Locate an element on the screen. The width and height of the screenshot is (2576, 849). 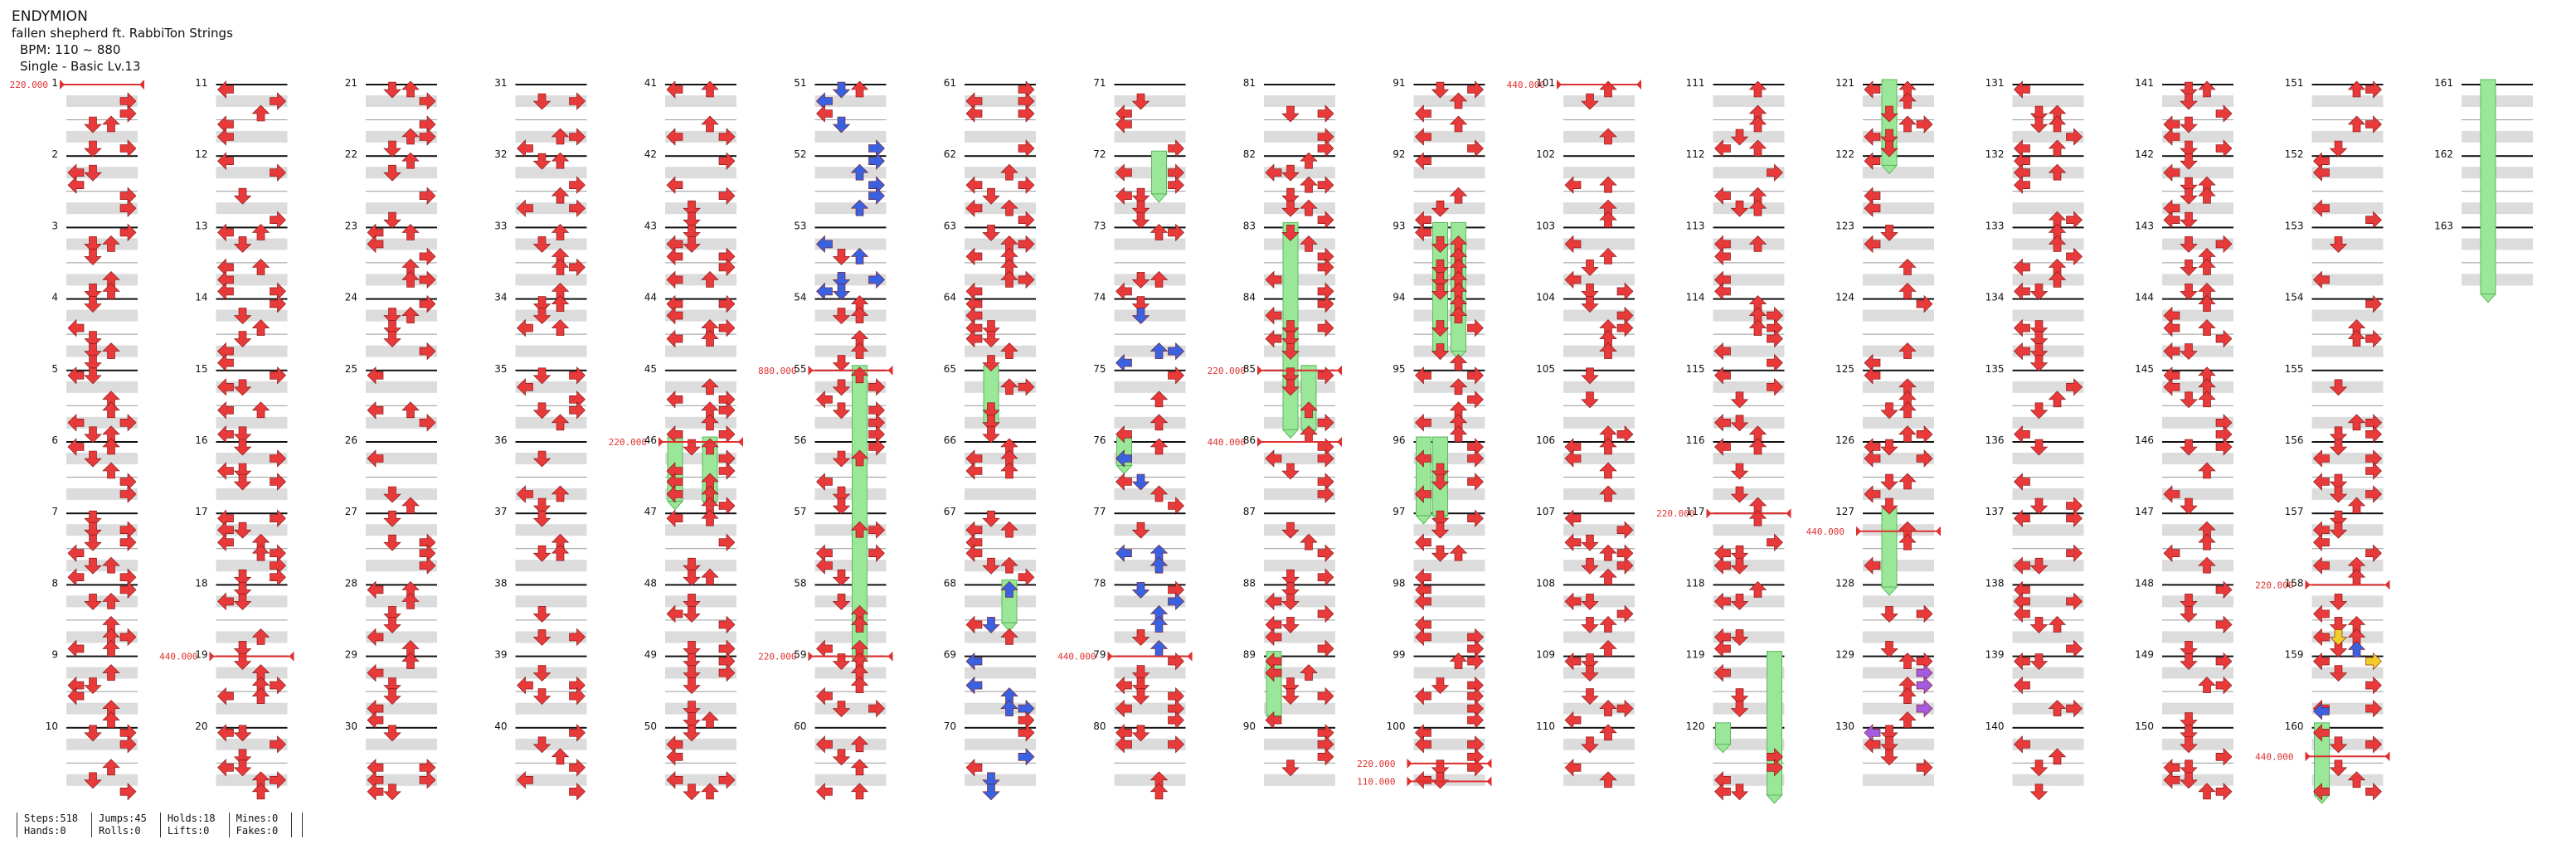
measure-number: 149 is located at coordinates (2145, 655).